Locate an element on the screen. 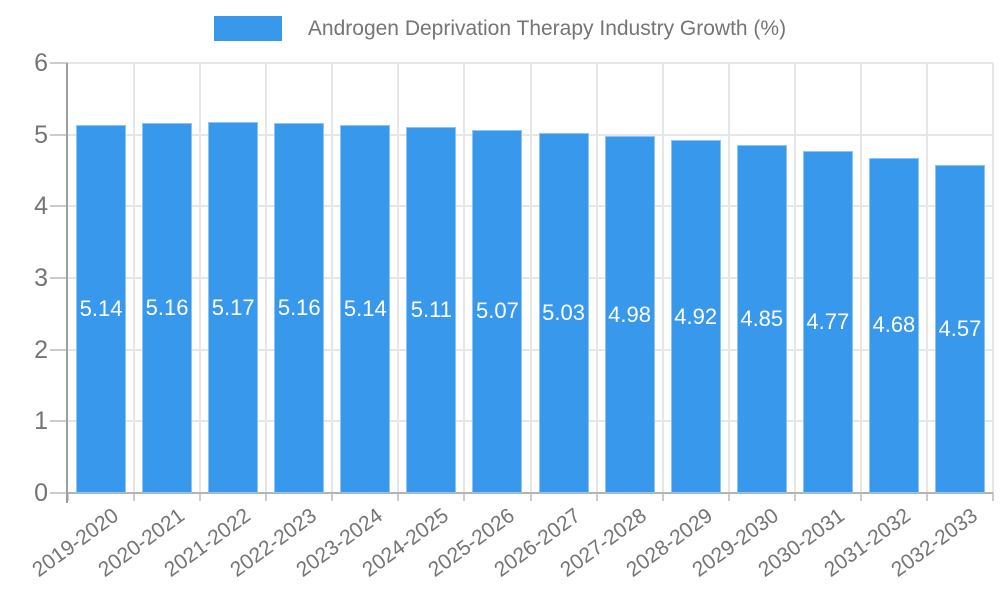 The width and height of the screenshot is (1000, 600). bar: 4.68 is located at coordinates (893, 325).